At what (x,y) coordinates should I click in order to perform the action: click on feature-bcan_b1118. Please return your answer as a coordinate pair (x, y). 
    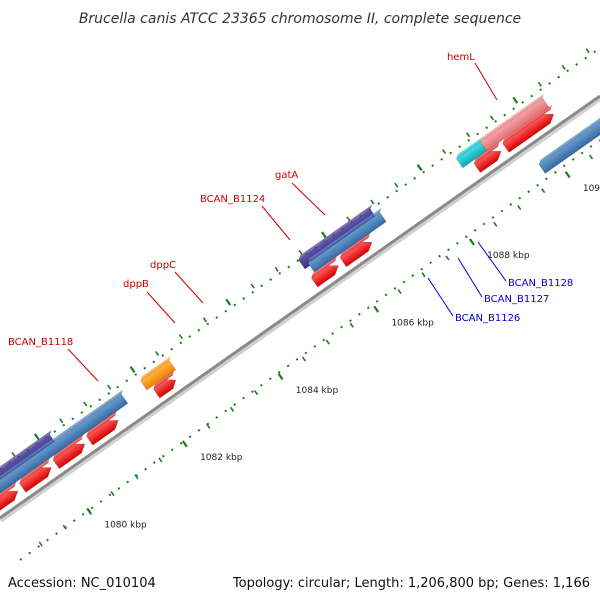
    Looking at the image, I should click on (159, 373).